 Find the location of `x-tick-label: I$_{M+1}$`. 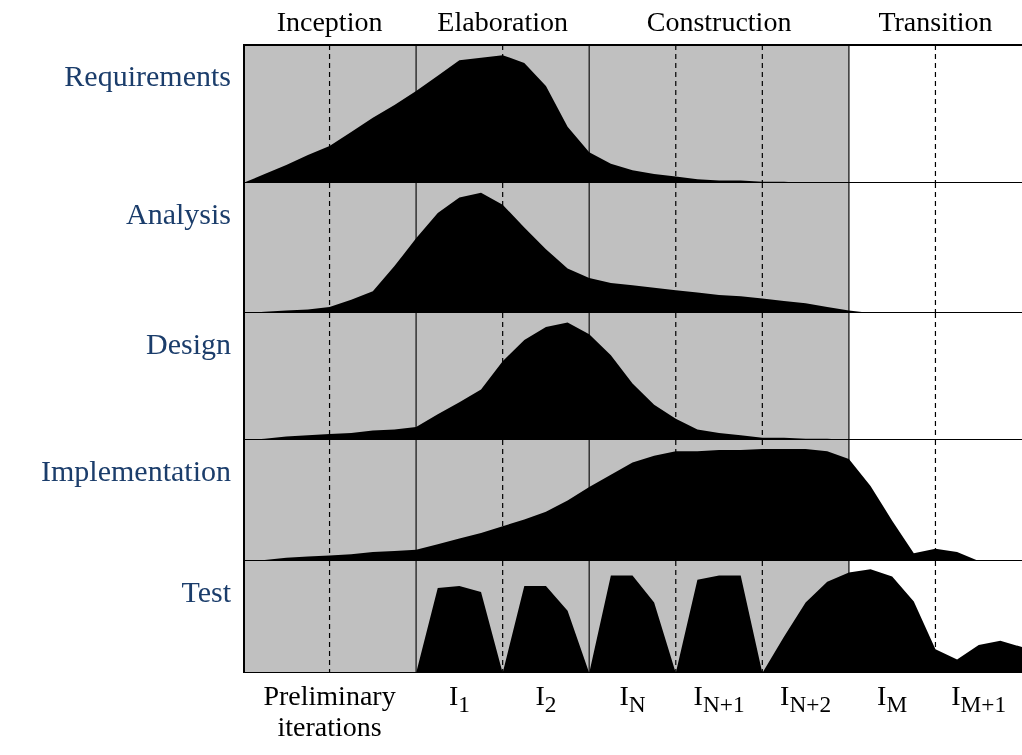

x-tick-label: I$_{M+1}$ is located at coordinates (979, 699).